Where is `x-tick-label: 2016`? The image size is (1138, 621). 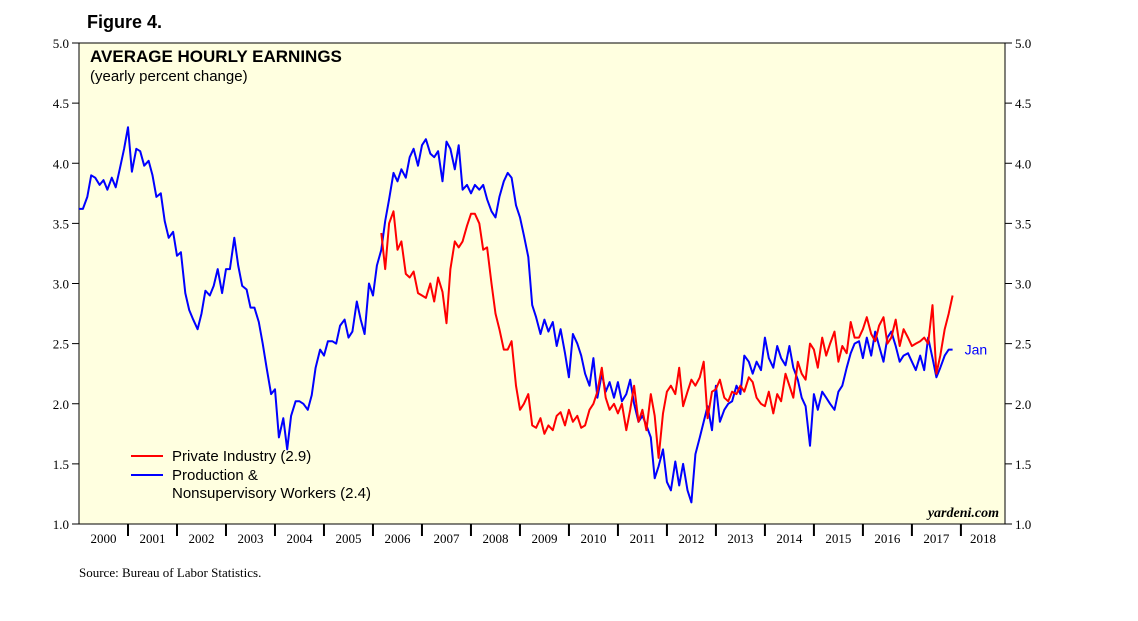
x-tick-label: 2016 is located at coordinates (887, 538).